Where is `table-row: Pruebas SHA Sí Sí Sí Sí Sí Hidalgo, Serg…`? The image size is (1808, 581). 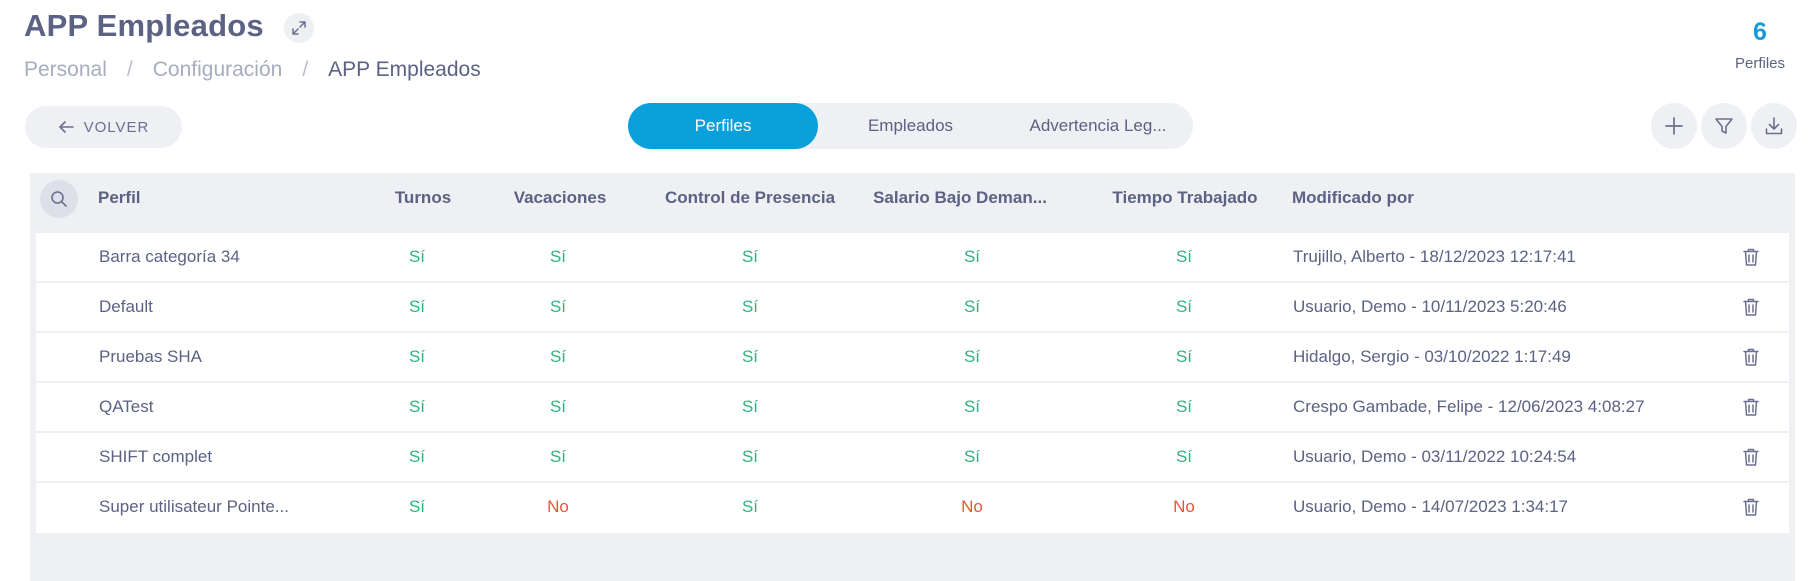
table-row: Pruebas SHA Sí Sí Sí Sí Sí Hidalgo, Serg… is located at coordinates (912, 358).